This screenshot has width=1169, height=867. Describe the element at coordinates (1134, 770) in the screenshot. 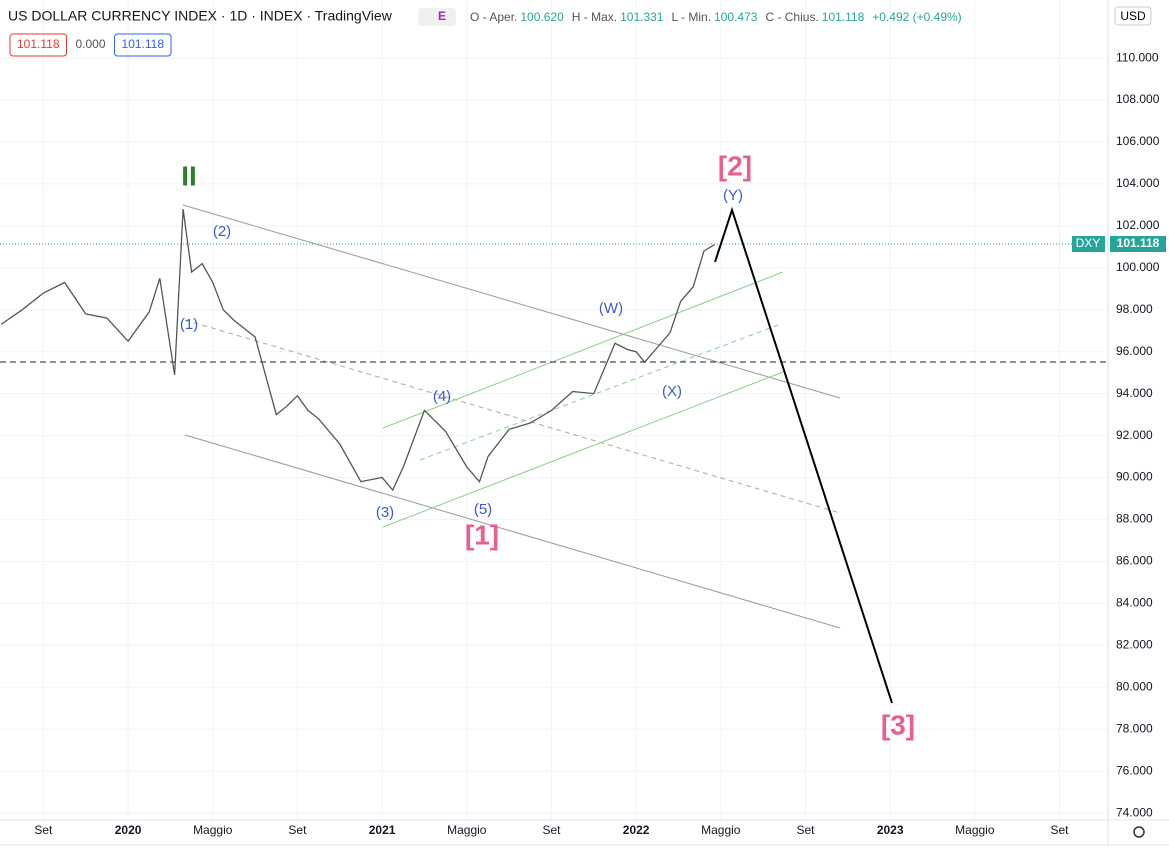

I see `y-tick-label: 76.000` at that location.